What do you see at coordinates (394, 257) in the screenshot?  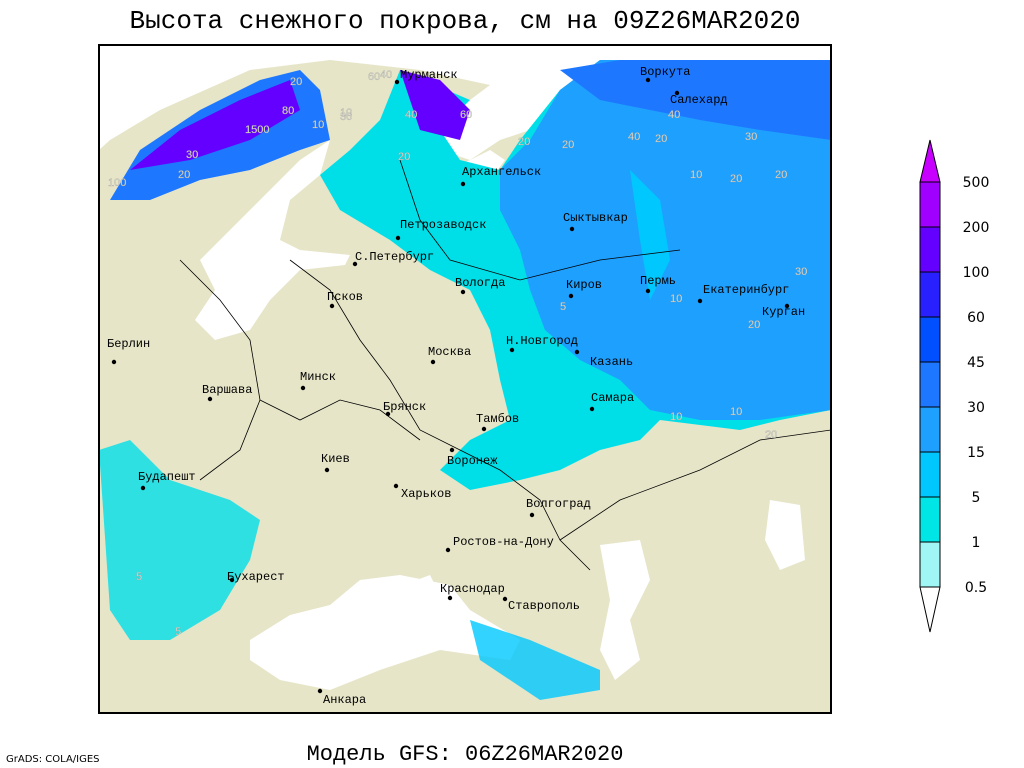 I see `city-label: С.Петербург` at bounding box center [394, 257].